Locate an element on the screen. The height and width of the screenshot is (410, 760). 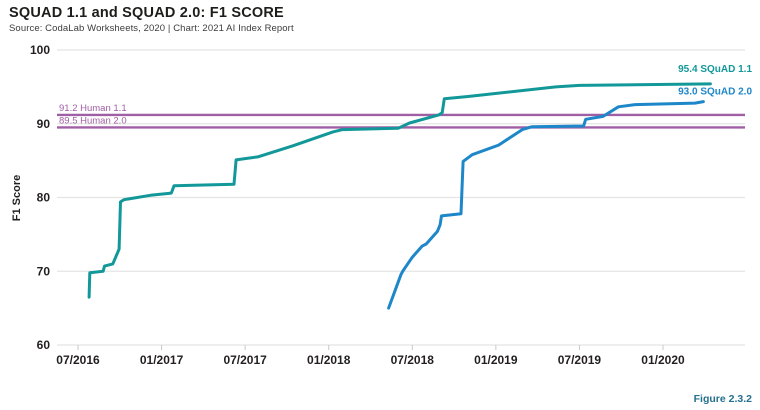
x-tick-label: 07/2018 is located at coordinates (413, 360).